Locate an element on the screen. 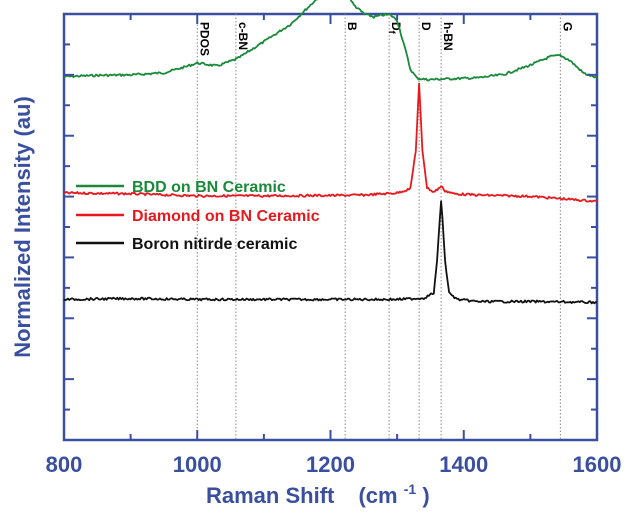 This screenshot has height=519, width=626. x-axis-title: Raman Shift (cm -1 ) is located at coordinates (318, 491).